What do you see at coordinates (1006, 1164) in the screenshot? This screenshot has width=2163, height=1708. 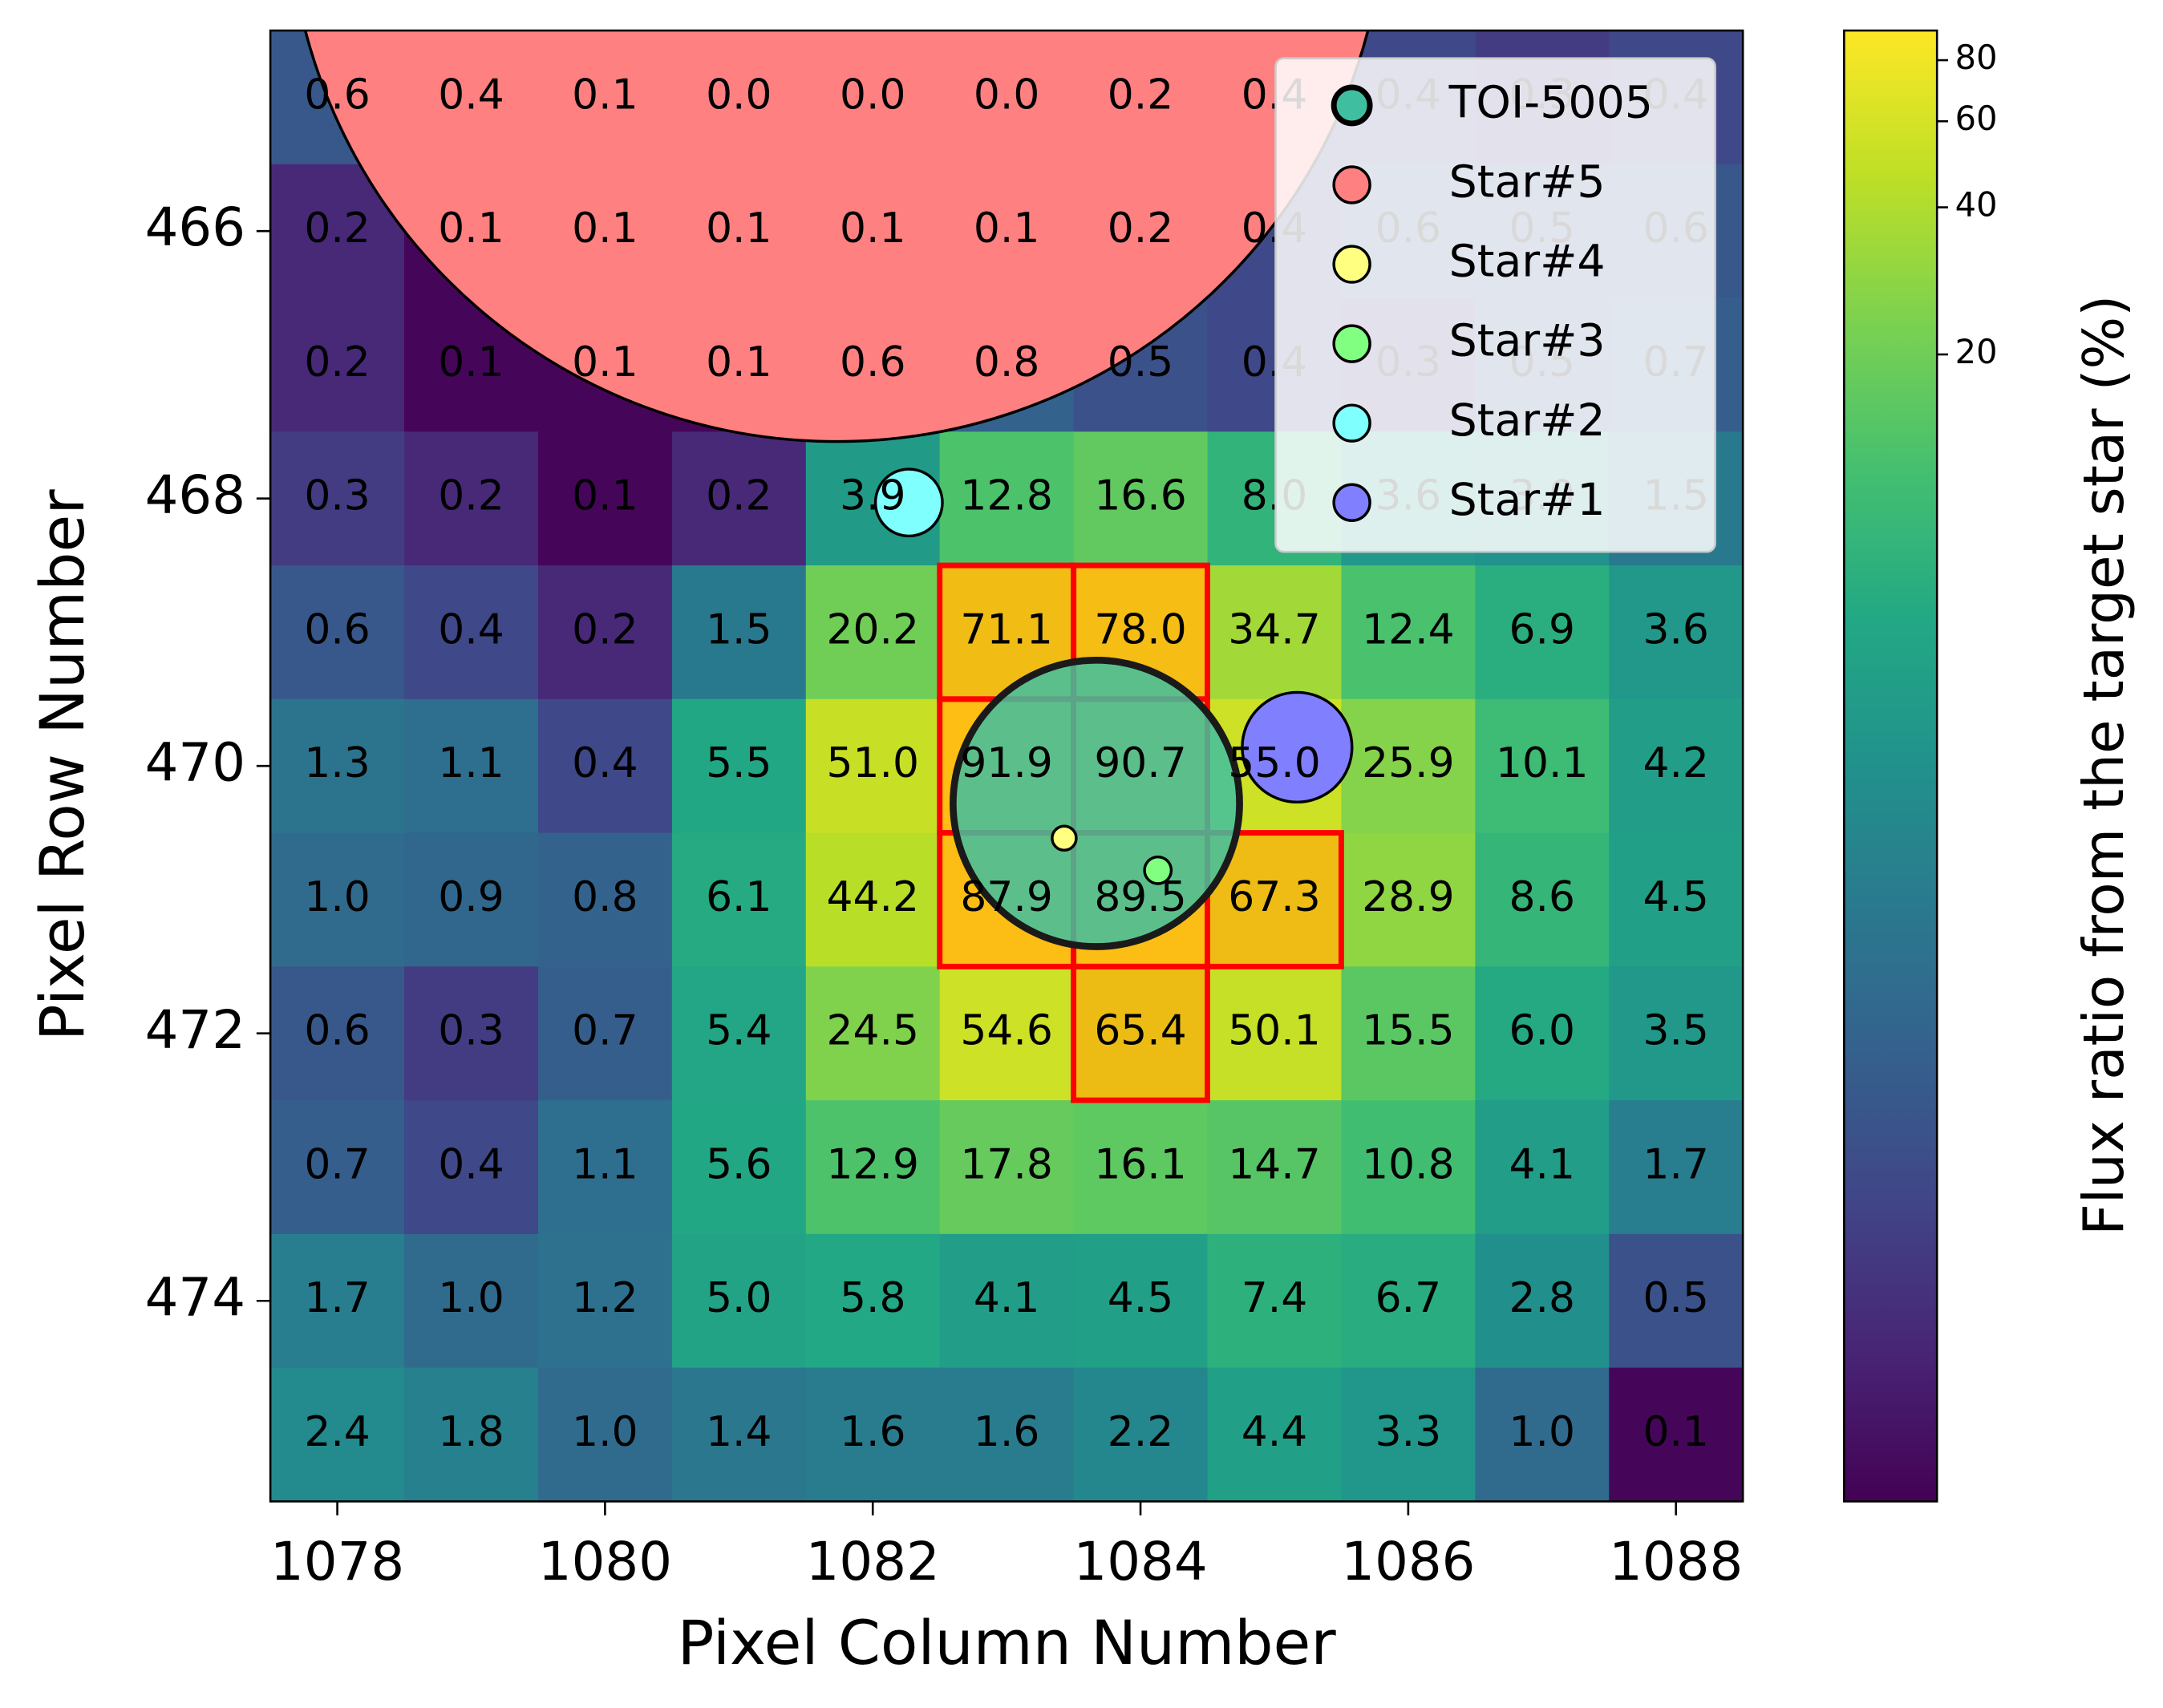 I see `cell-value-label: 17.8` at bounding box center [1006, 1164].